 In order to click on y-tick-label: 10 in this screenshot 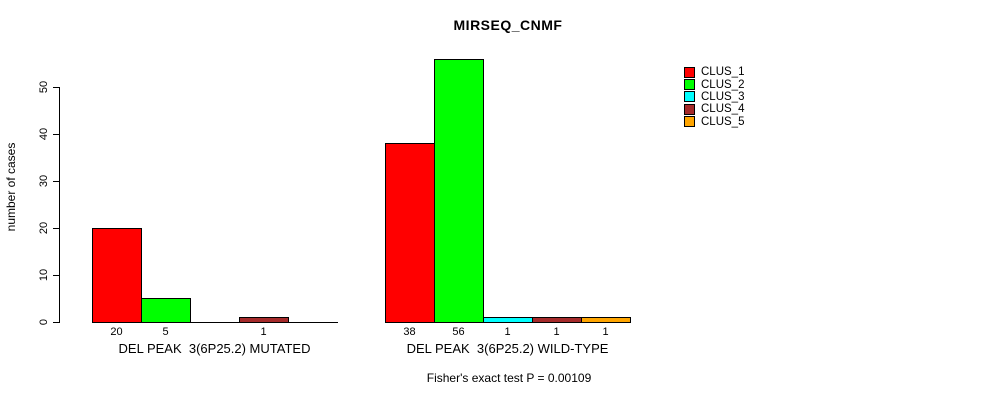, I will do `click(44, 275)`.